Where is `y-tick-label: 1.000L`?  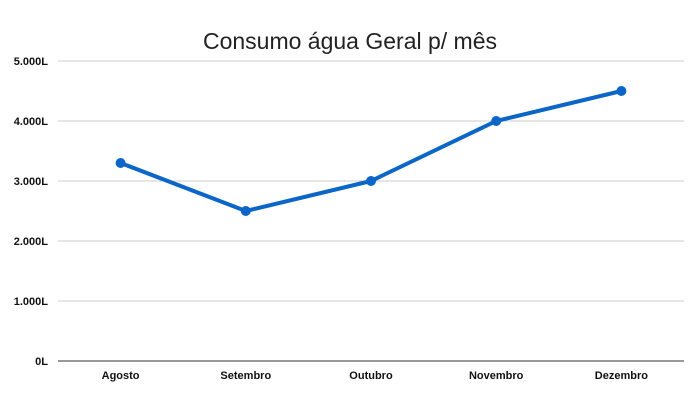
y-tick-label: 1.000L is located at coordinates (31, 302).